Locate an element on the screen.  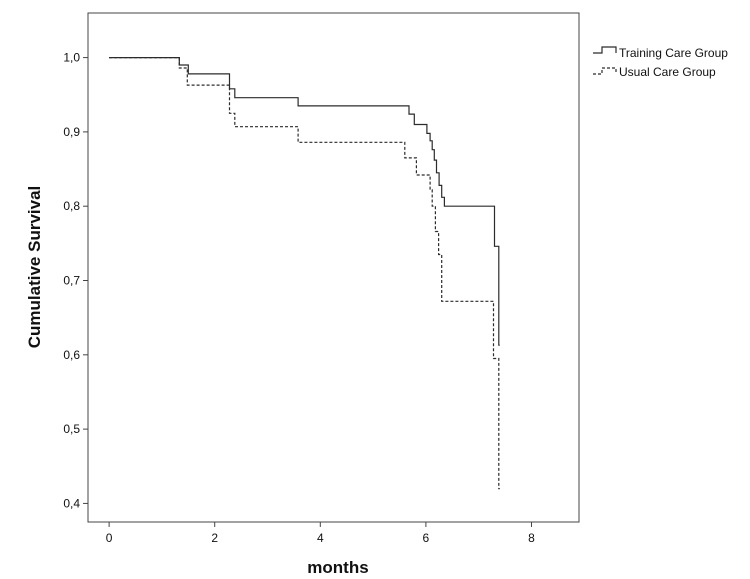
legend-label-training: Training Care Group is located at coordinates (673, 53).